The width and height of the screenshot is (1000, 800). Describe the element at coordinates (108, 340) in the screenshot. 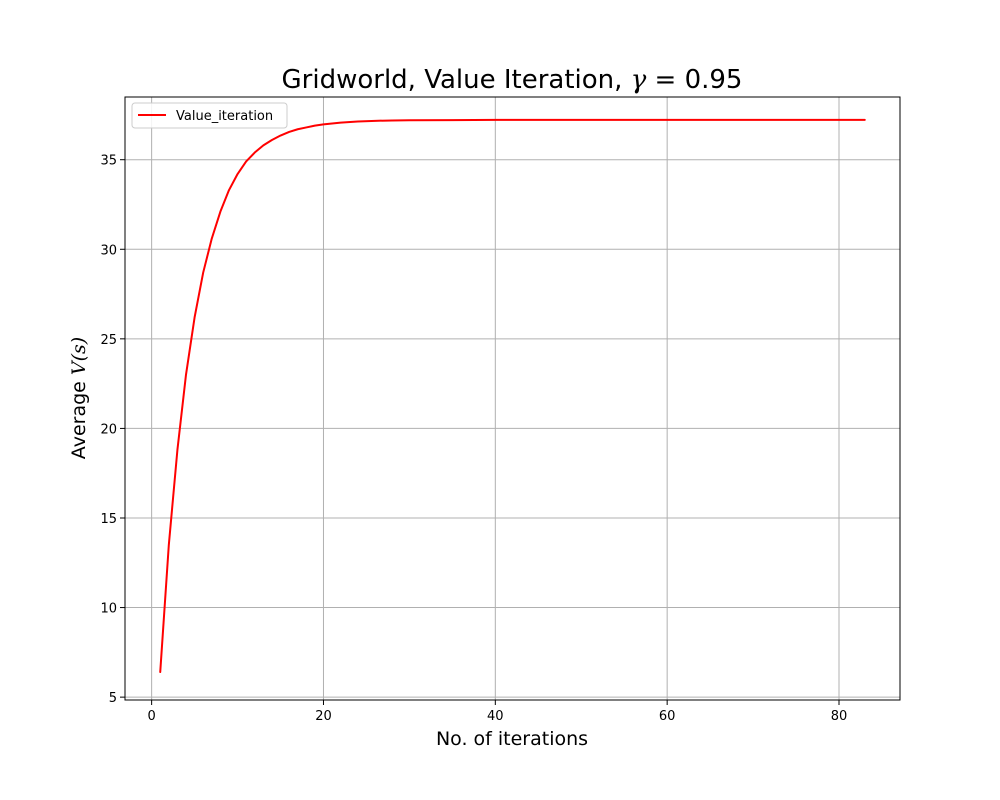

I see `y-tick-label: 25` at that location.